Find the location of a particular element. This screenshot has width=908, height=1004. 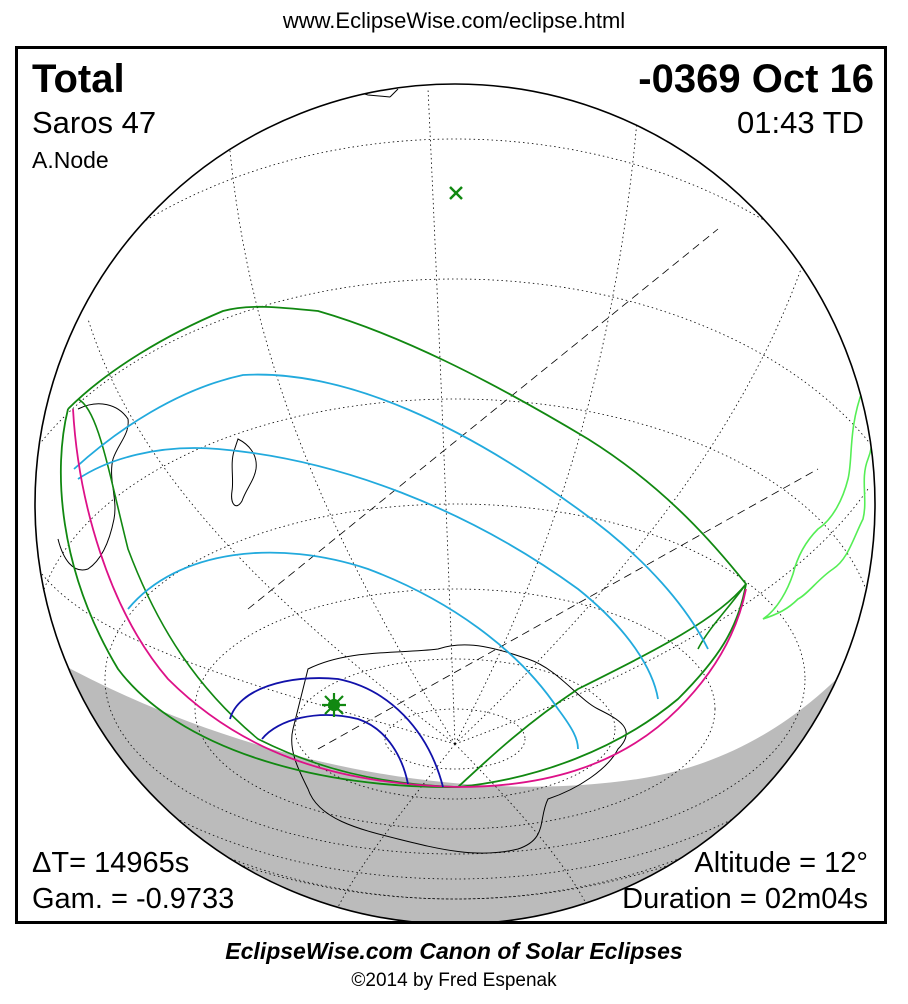

eclipse-time: 01:43 TD is located at coordinates (800, 122).